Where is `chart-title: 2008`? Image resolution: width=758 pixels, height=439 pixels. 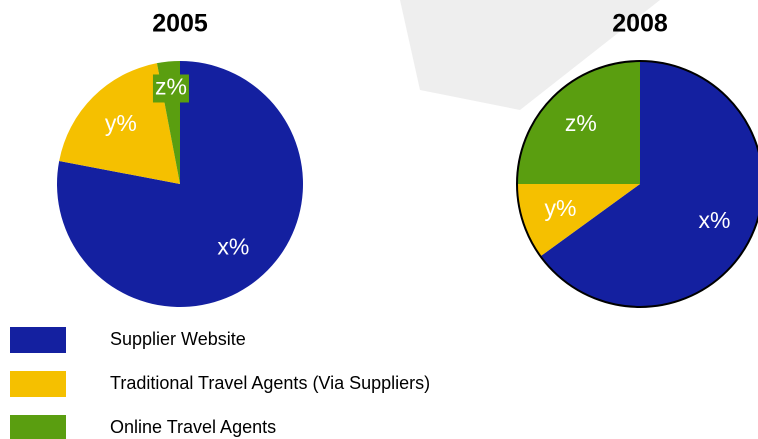 chart-title: 2008 is located at coordinates (640, 24).